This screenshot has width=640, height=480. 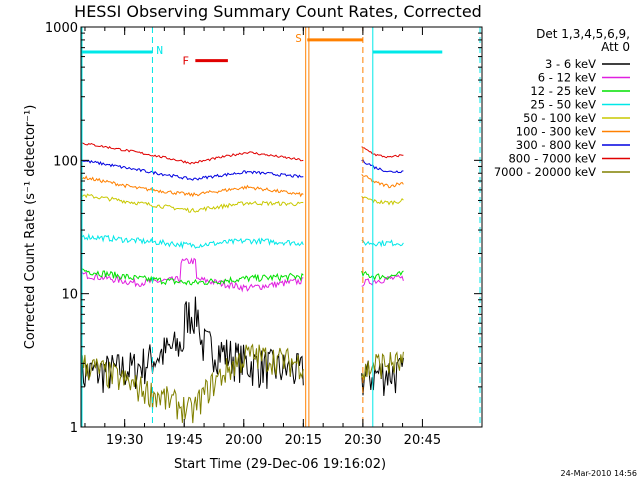 I want to click on legend-header-line2: Att 0, so click(x=615, y=47).